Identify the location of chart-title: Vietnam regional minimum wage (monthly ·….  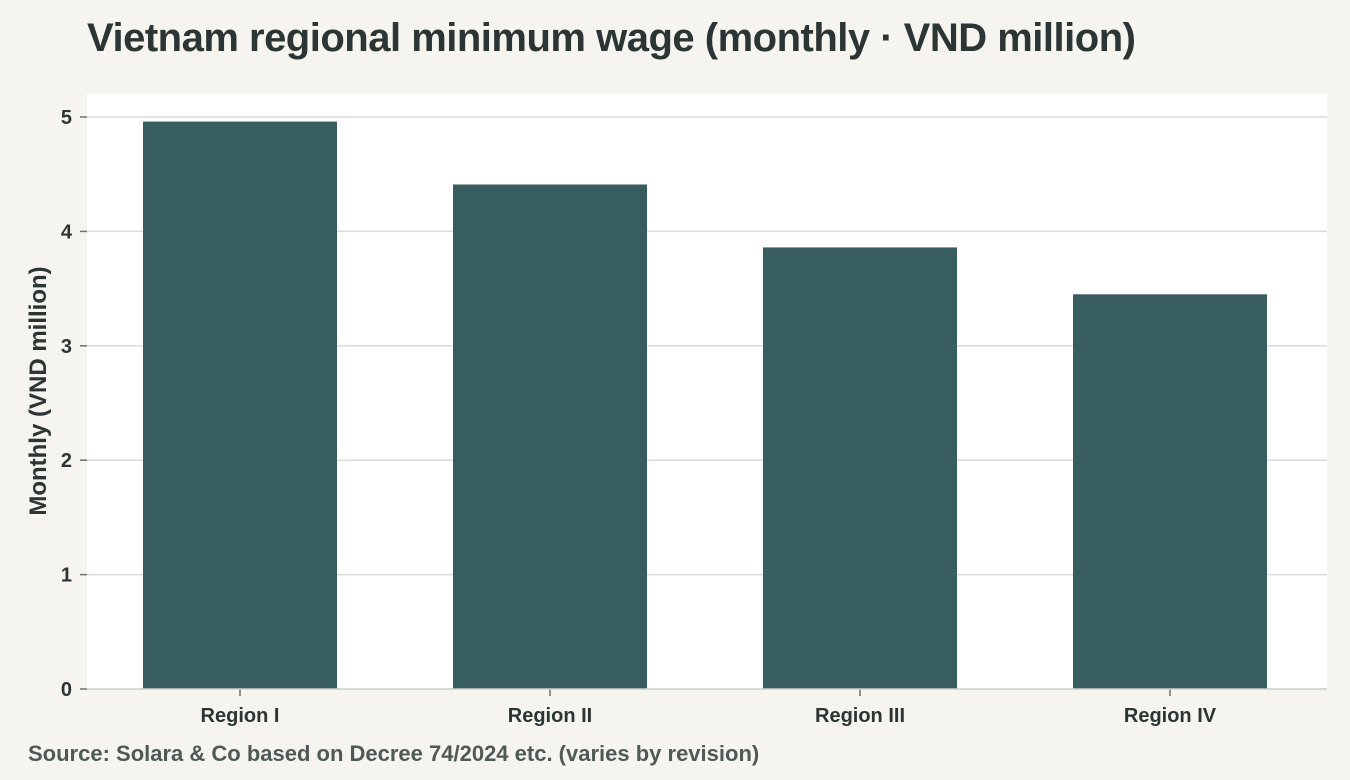
(611, 38).